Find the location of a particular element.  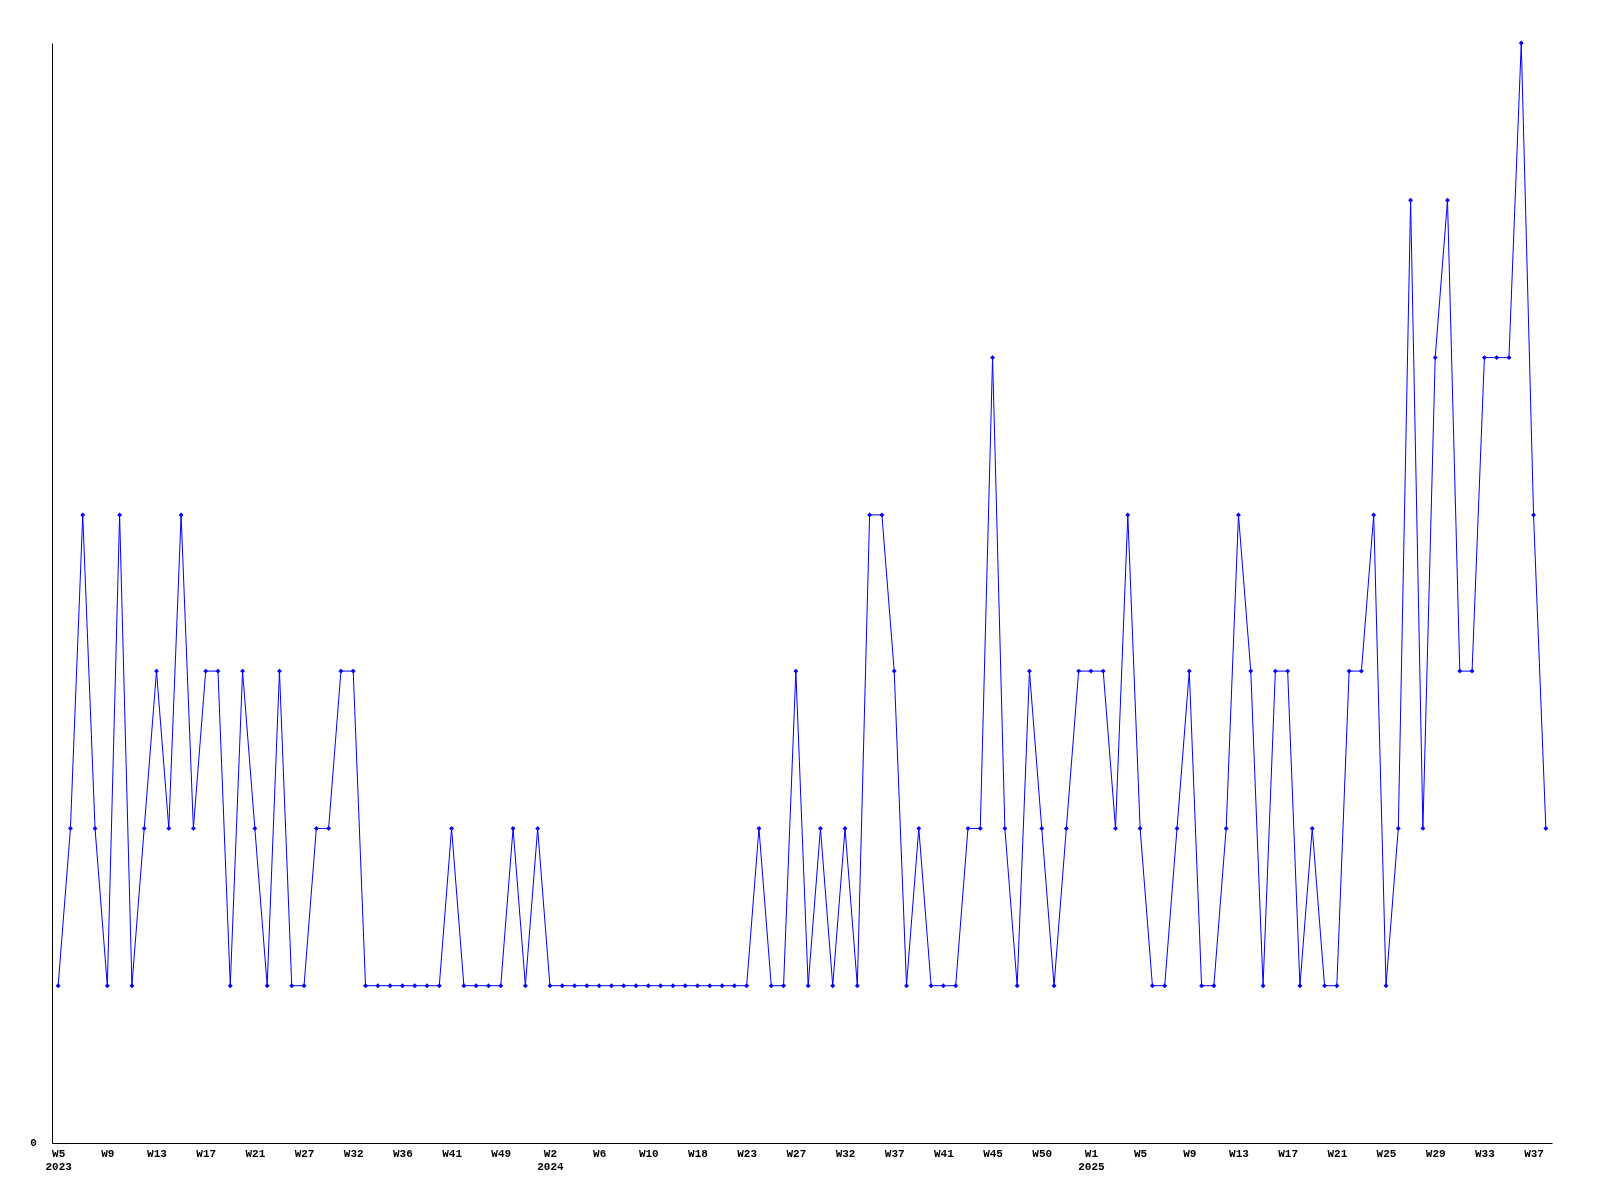

x-tick-label: W10 is located at coordinates (648, 1153).